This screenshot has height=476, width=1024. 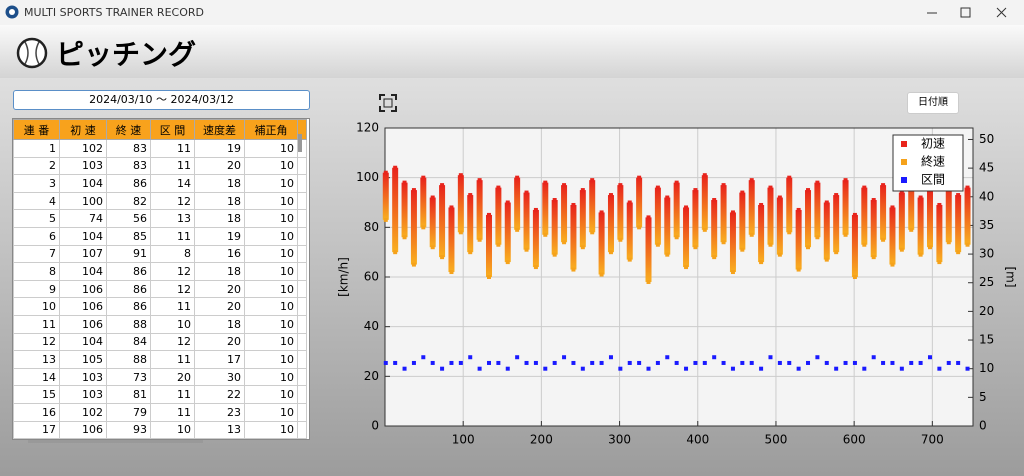 What do you see at coordinates (619, 440) in the screenshot?
I see `x-tick-label: 300` at bounding box center [619, 440].